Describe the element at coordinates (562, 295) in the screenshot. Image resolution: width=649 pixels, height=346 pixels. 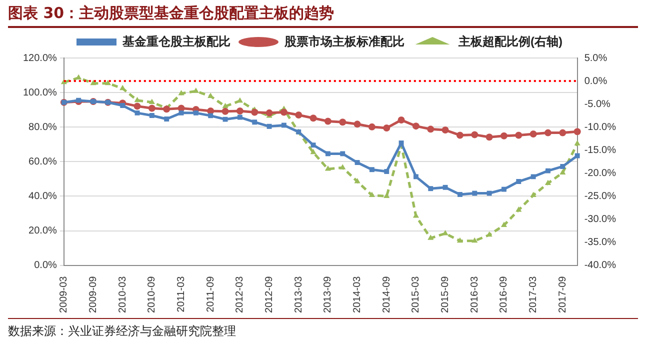
I see `x-tick-label: 2017-09` at that location.